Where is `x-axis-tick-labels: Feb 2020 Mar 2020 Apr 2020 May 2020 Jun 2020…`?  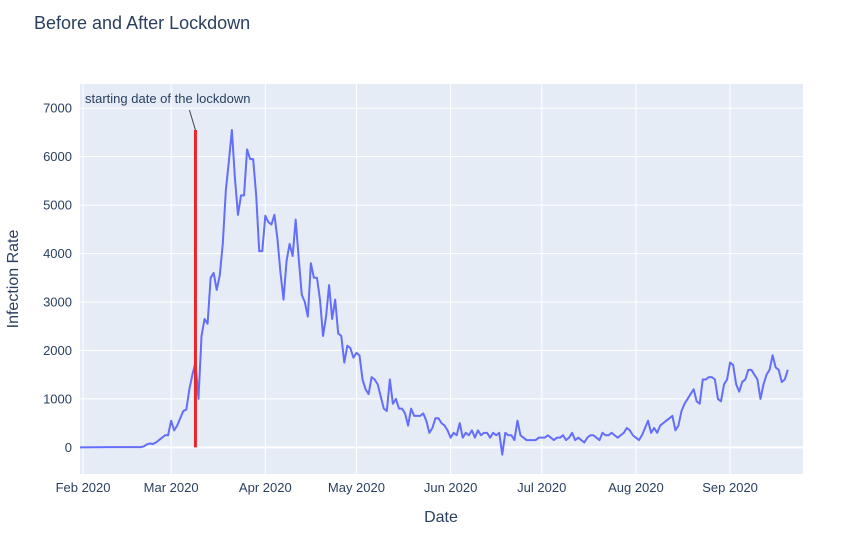
x-axis-tick-labels: Feb 2020 Mar 2020 Apr 2020 May 2020 Jun 2020… is located at coordinates (407, 487).